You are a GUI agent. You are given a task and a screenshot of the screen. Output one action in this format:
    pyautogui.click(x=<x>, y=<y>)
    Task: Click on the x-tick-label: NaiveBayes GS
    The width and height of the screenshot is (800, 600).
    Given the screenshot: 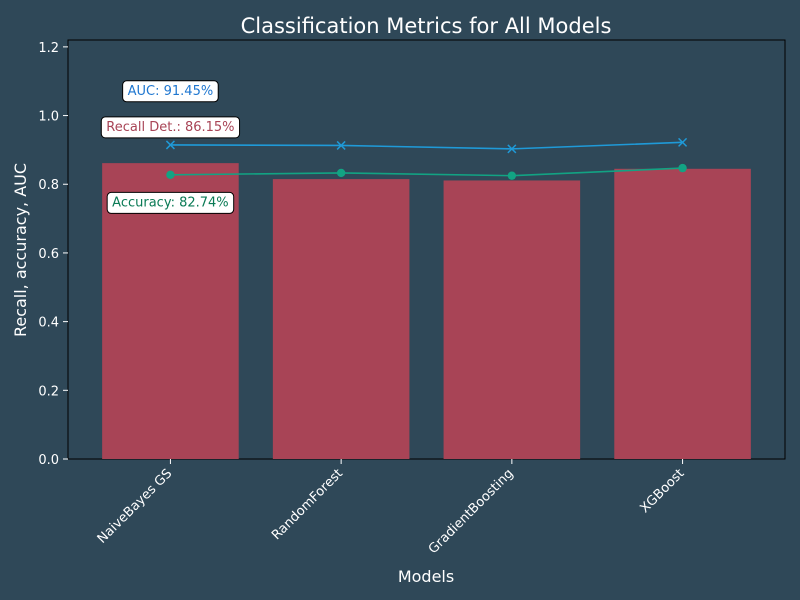 What is the action you would take?
    pyautogui.click(x=135, y=506)
    